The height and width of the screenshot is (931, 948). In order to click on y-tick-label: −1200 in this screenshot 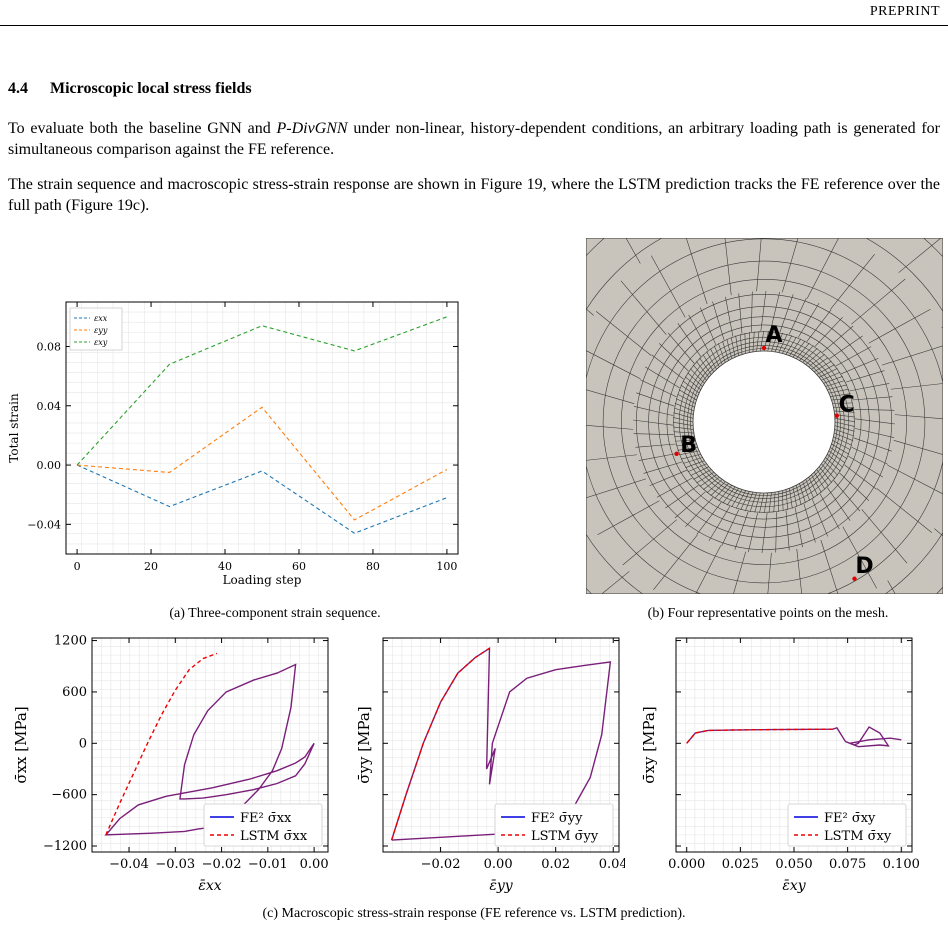, I will do `click(65, 846)`.